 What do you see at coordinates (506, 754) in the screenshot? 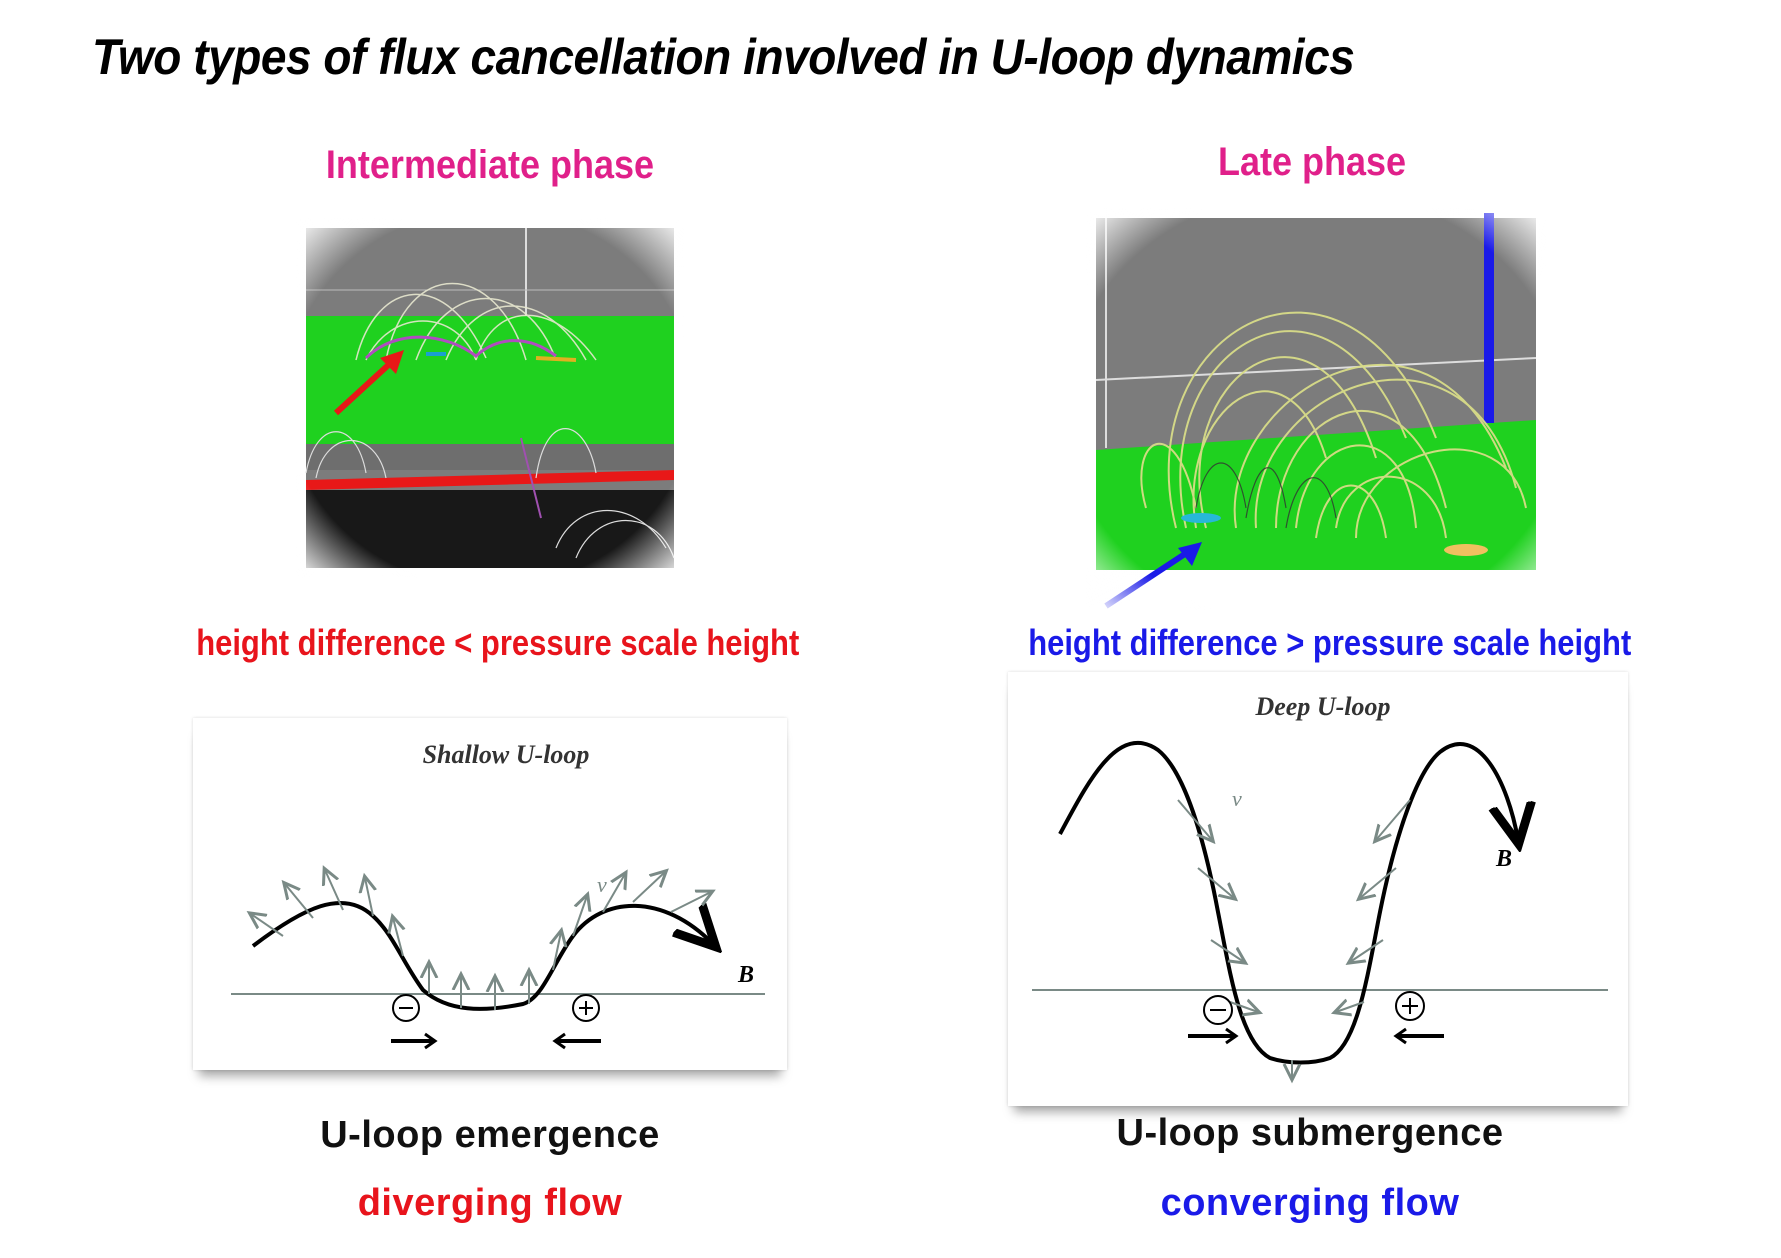
I see `shallow-u-loop-title: Shallow U-loop` at bounding box center [506, 754].